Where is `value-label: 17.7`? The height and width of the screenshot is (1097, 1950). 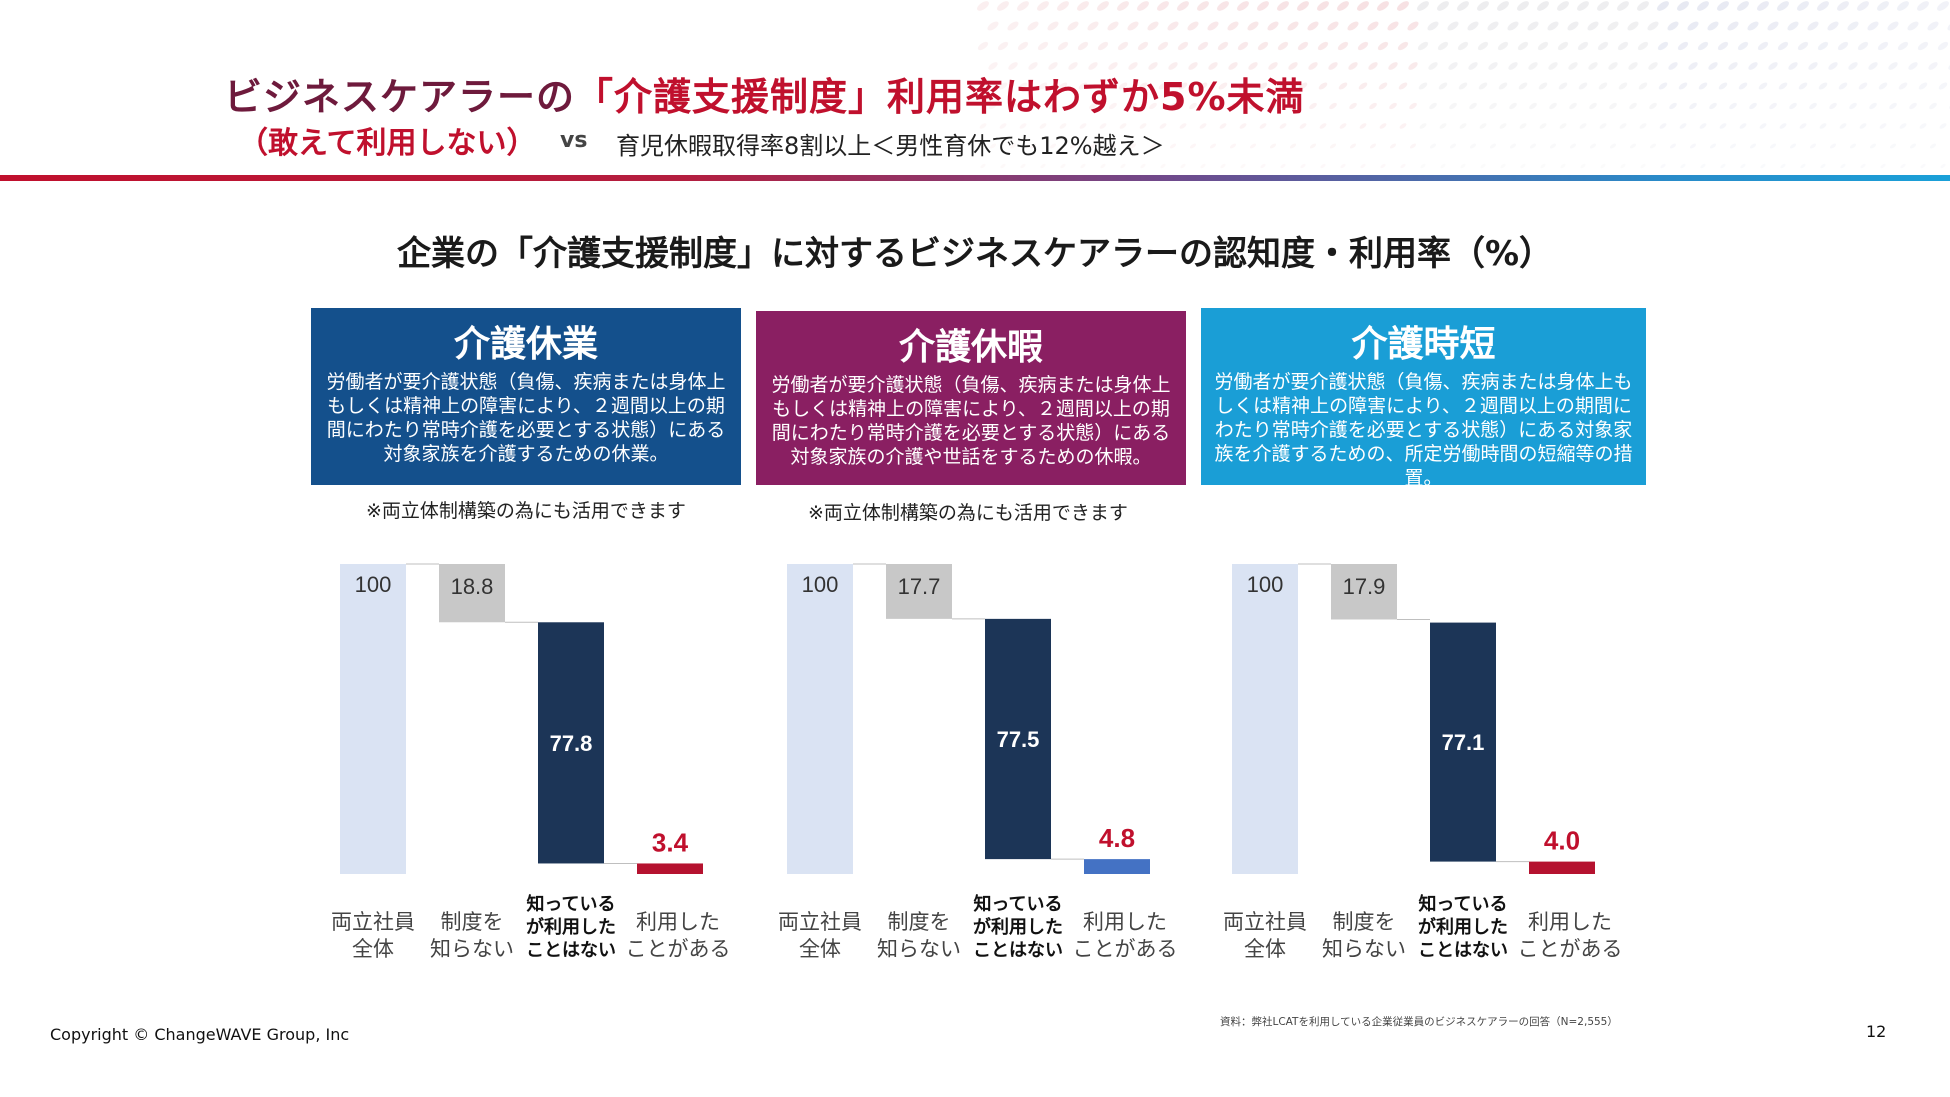 value-label: 17.7 is located at coordinates (919, 586).